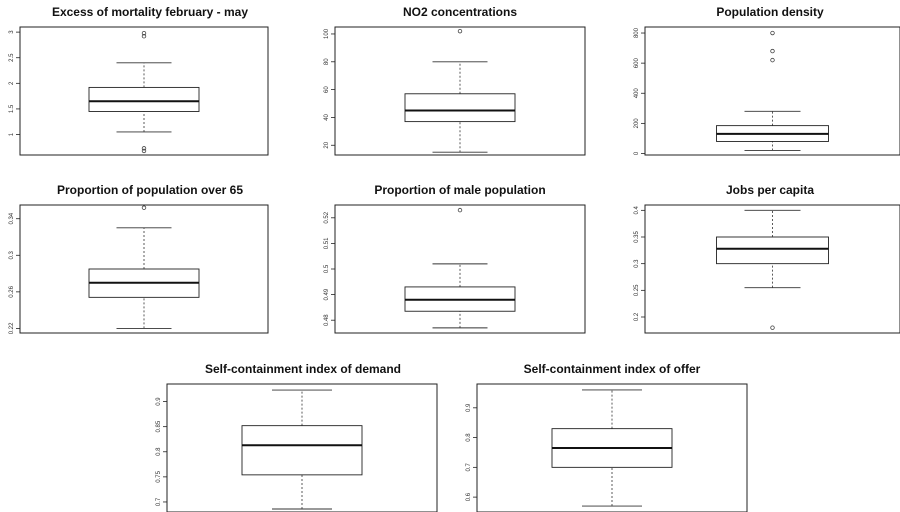 This screenshot has width=900, height=512. I want to click on panel-3: Population density 0 200 400 600 800, so click(767, 80).